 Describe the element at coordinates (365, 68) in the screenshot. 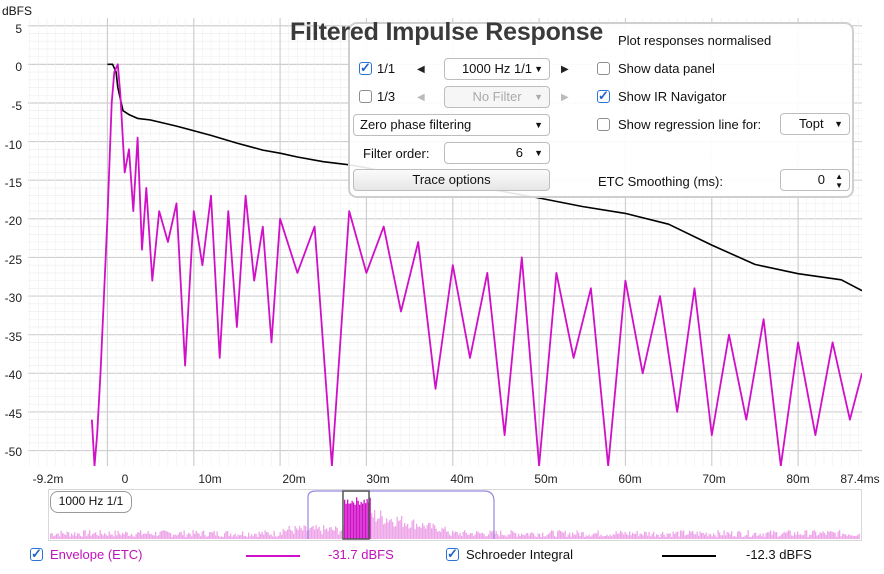

I see `octave-1-1-checkbox` at that location.